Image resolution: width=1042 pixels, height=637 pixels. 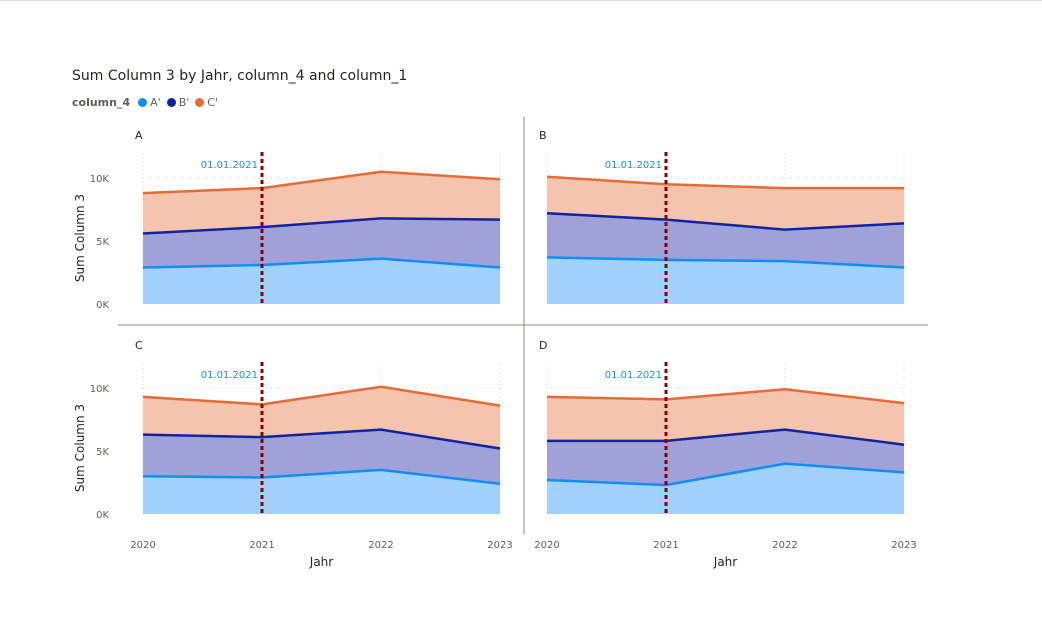 What do you see at coordinates (543, 345) in the screenshot?
I see `panel-label: D` at bounding box center [543, 345].